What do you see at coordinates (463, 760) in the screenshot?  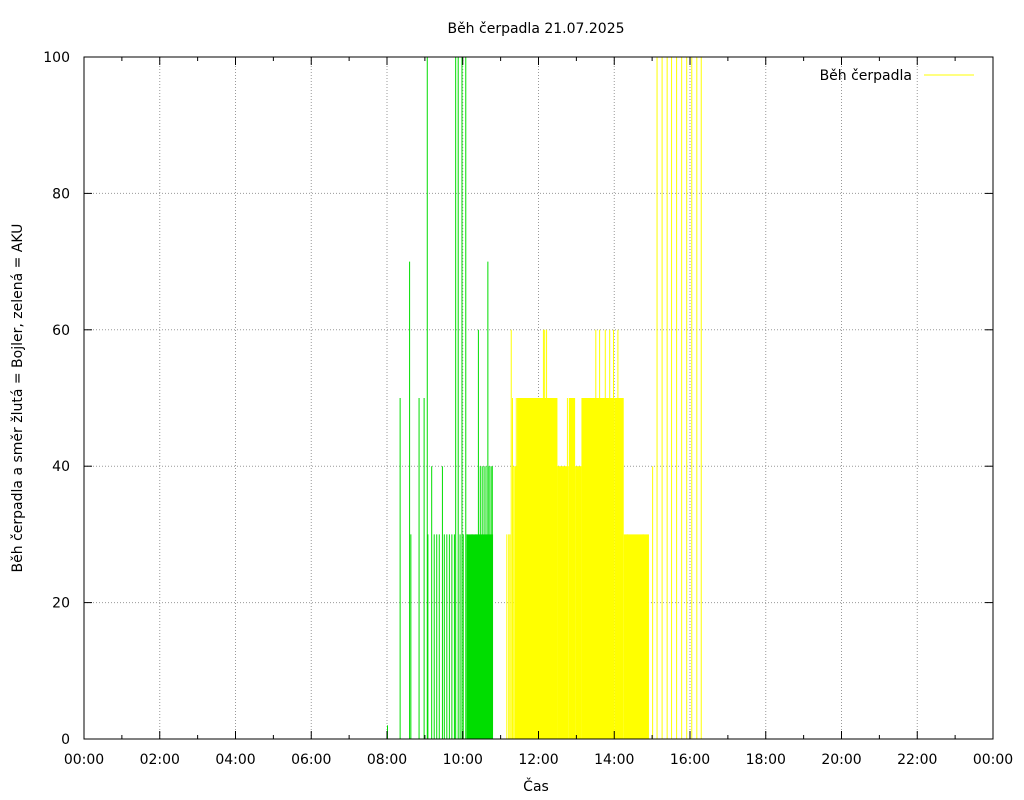 I see `x-tick-label: 10:00` at bounding box center [463, 760].